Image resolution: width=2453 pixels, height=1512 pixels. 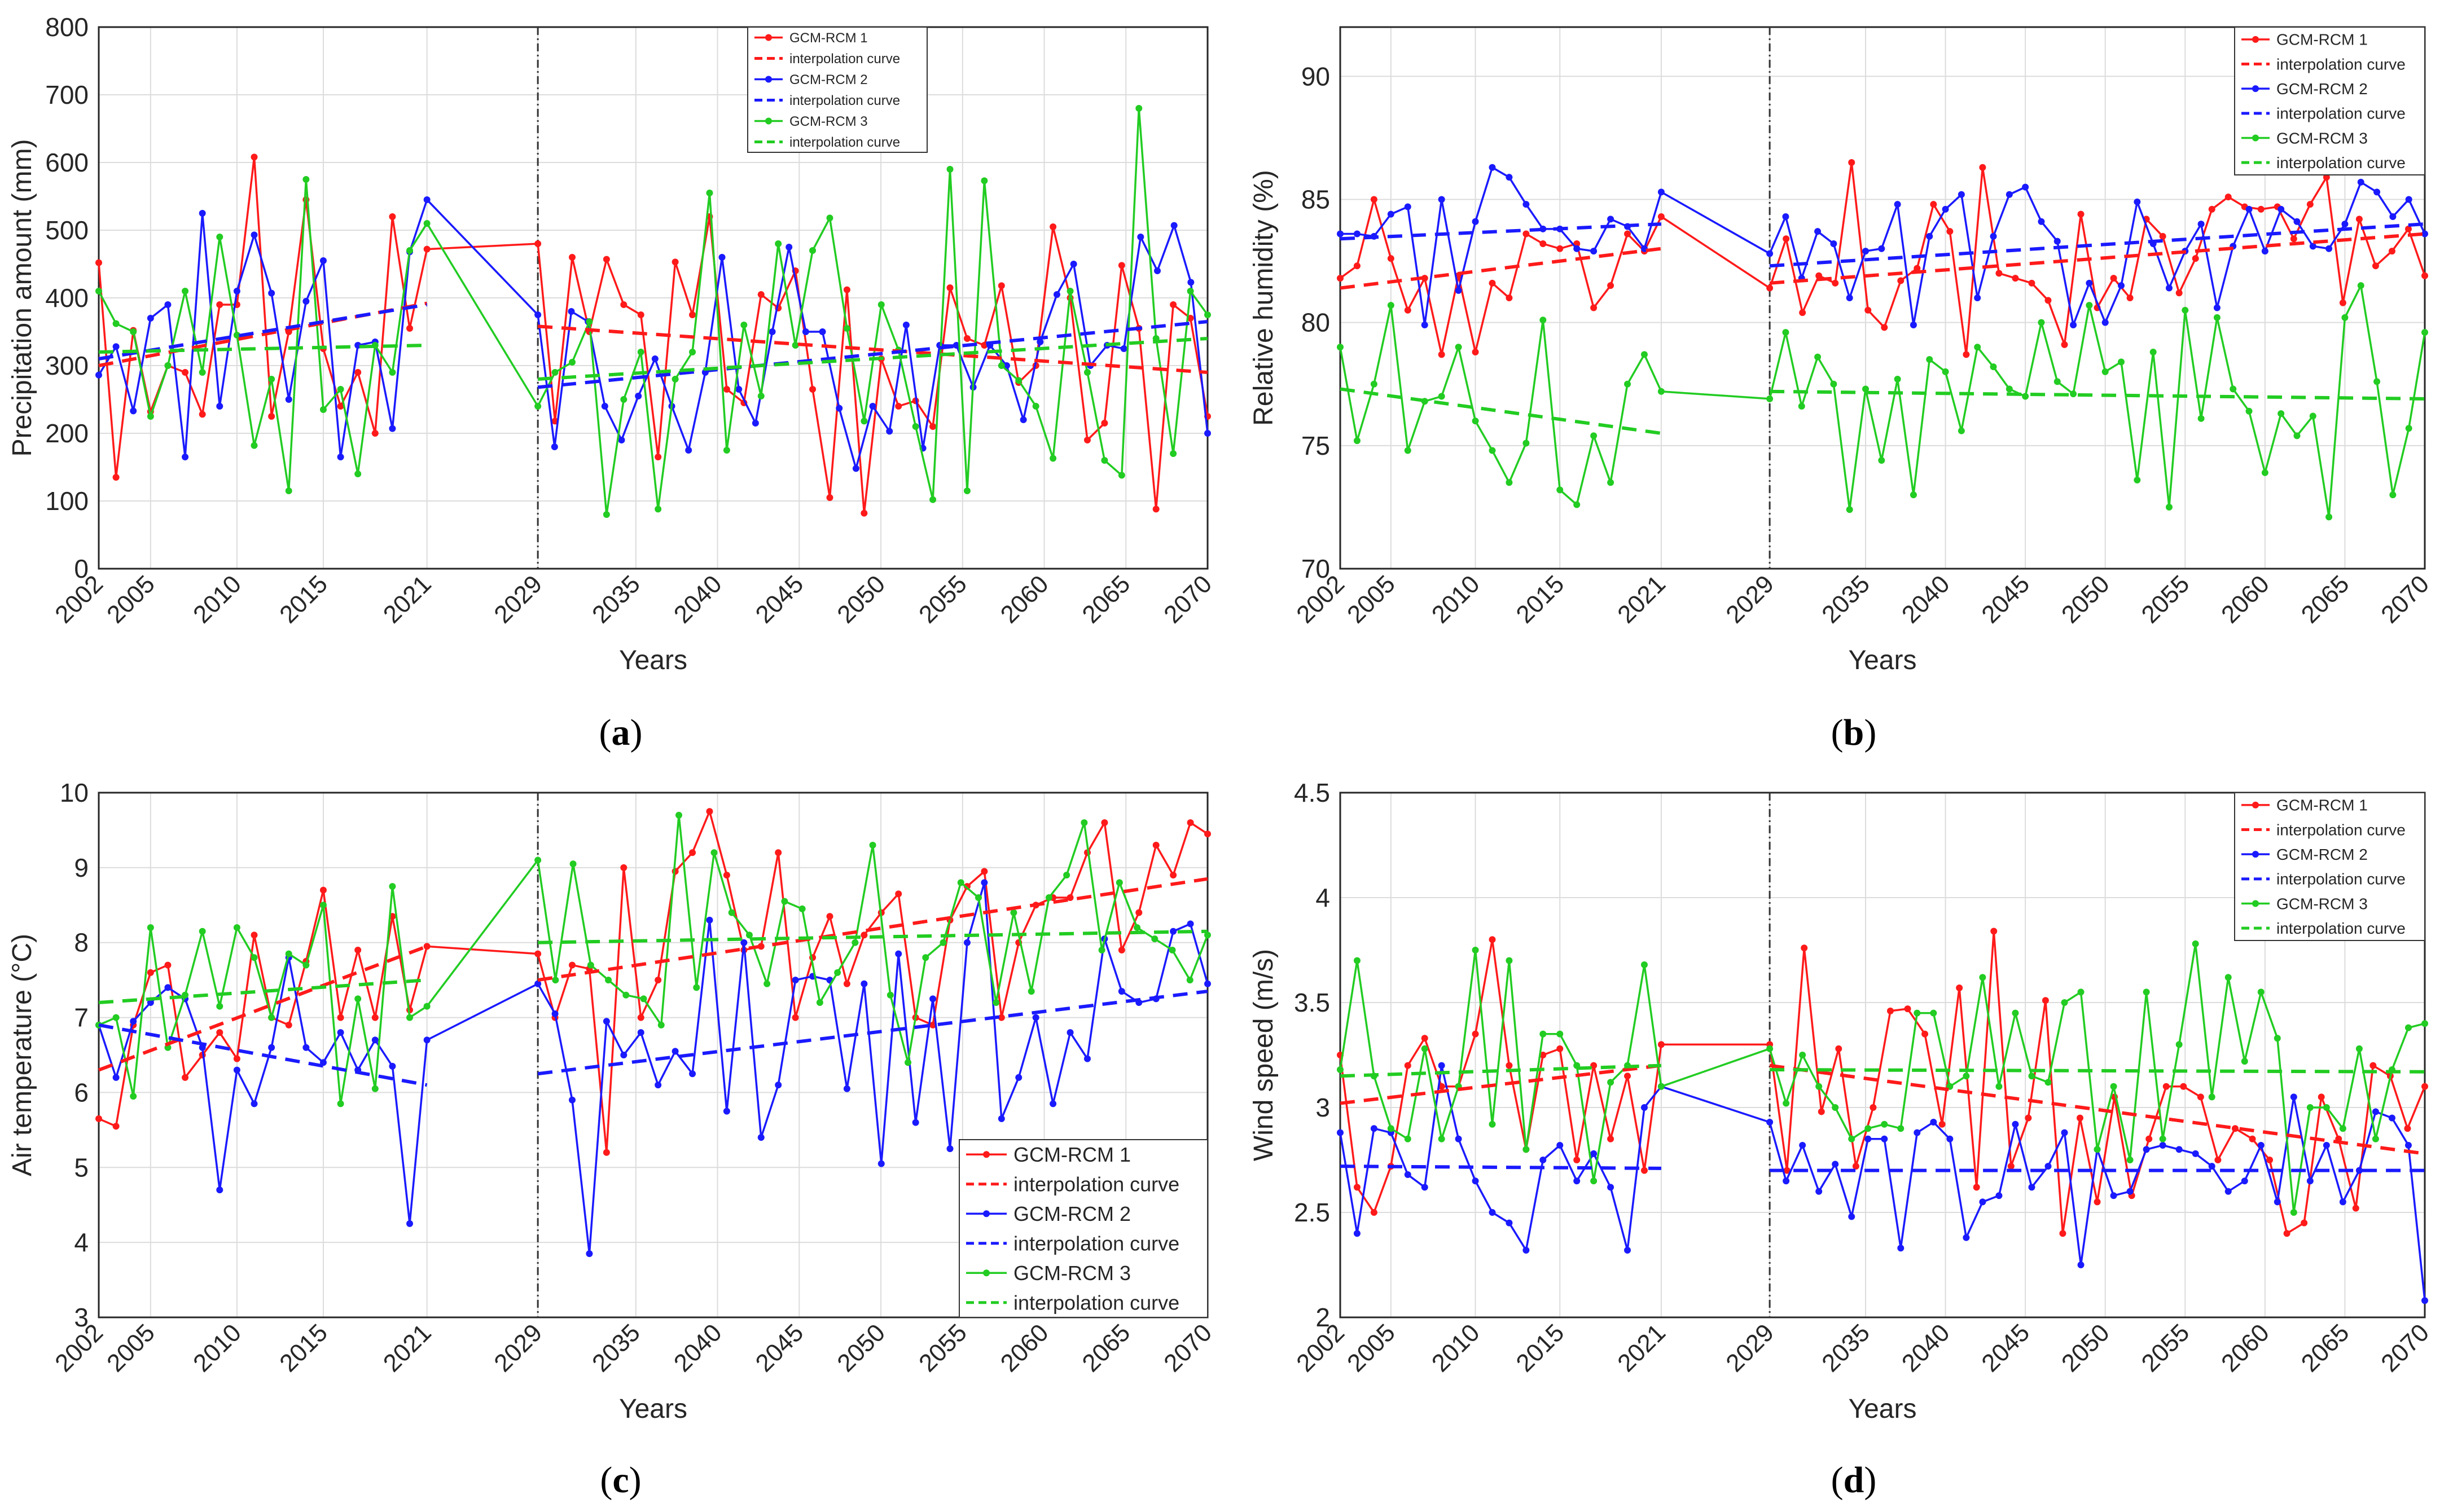 What do you see at coordinates (1312, 1003) in the screenshot?
I see `y-tick-label: 3.5` at bounding box center [1312, 1003].